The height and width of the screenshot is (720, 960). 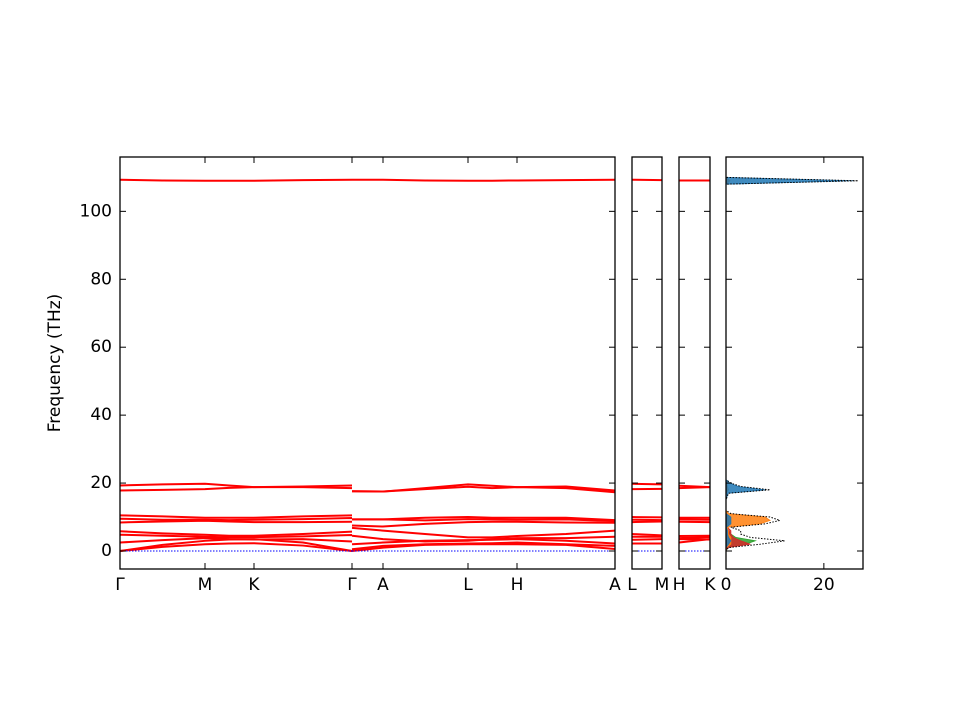 What do you see at coordinates (726, 585) in the screenshot?
I see `x-tick-label: 0` at bounding box center [726, 585].